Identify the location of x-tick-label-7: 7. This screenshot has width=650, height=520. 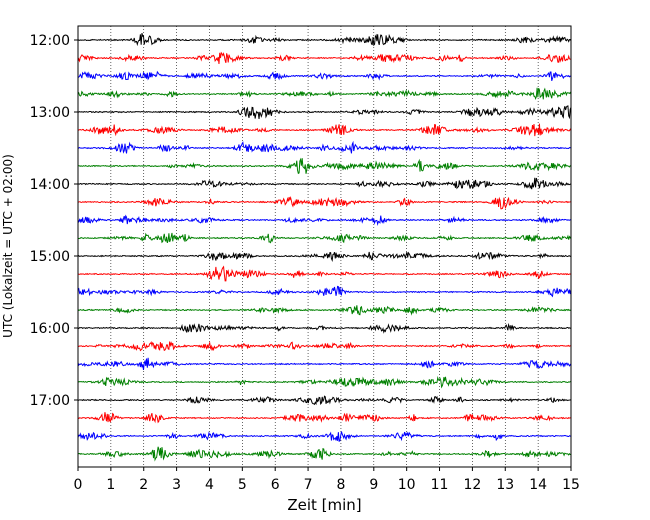
(308, 485).